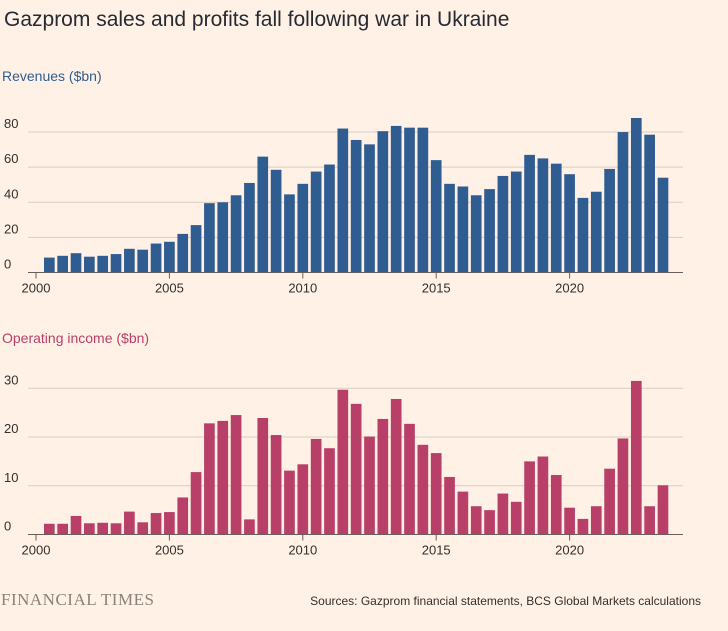  What do you see at coordinates (36, 550) in the screenshot?
I see `operating-income-x-tick-label: 2000` at bounding box center [36, 550].